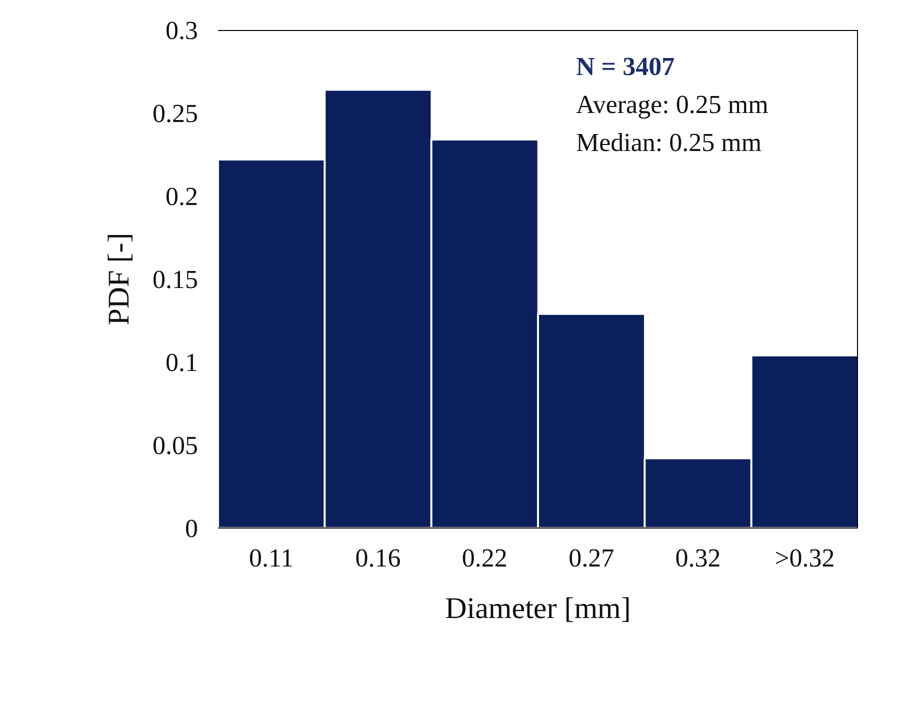 The width and height of the screenshot is (900, 714). I want to click on x-tick-label: 0.11, so click(271, 557).